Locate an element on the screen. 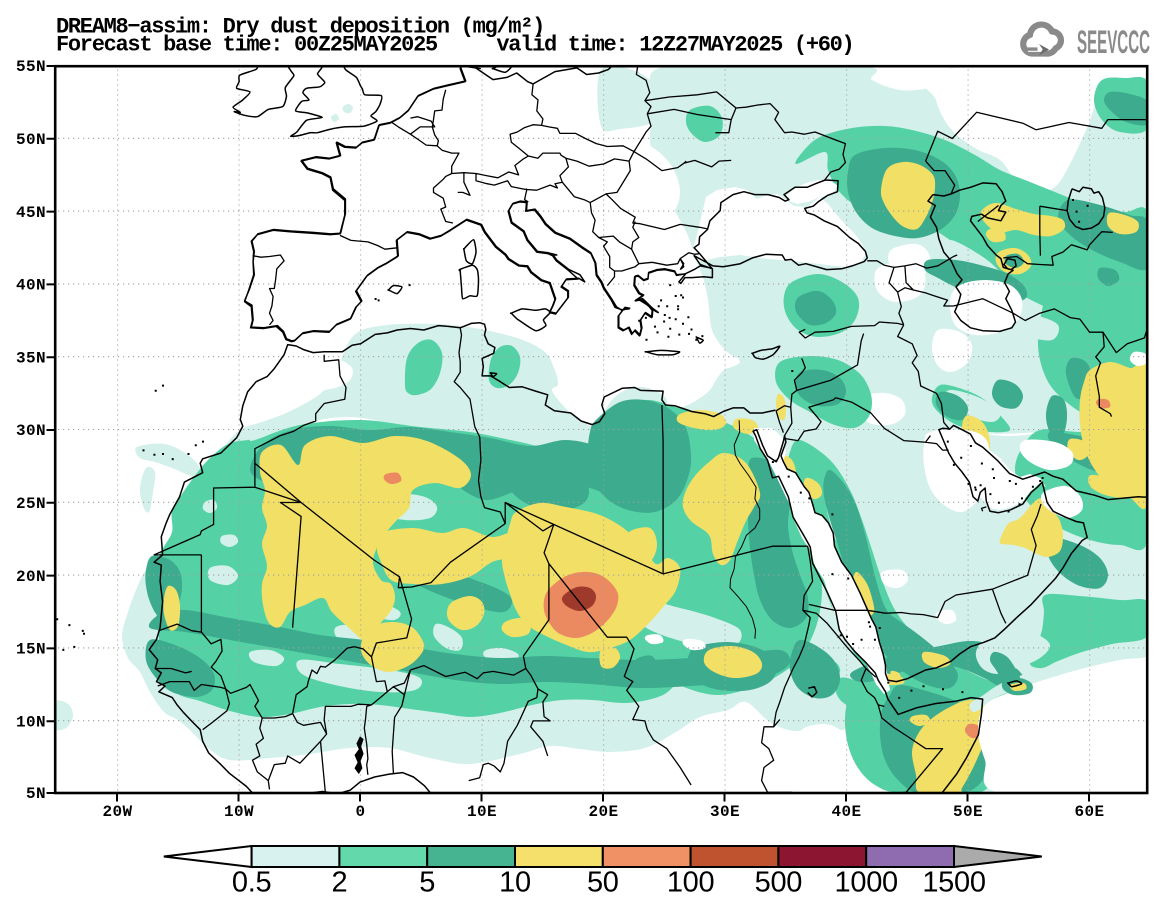 The image size is (1165, 907). svg-text: 100 is located at coordinates (691, 883).